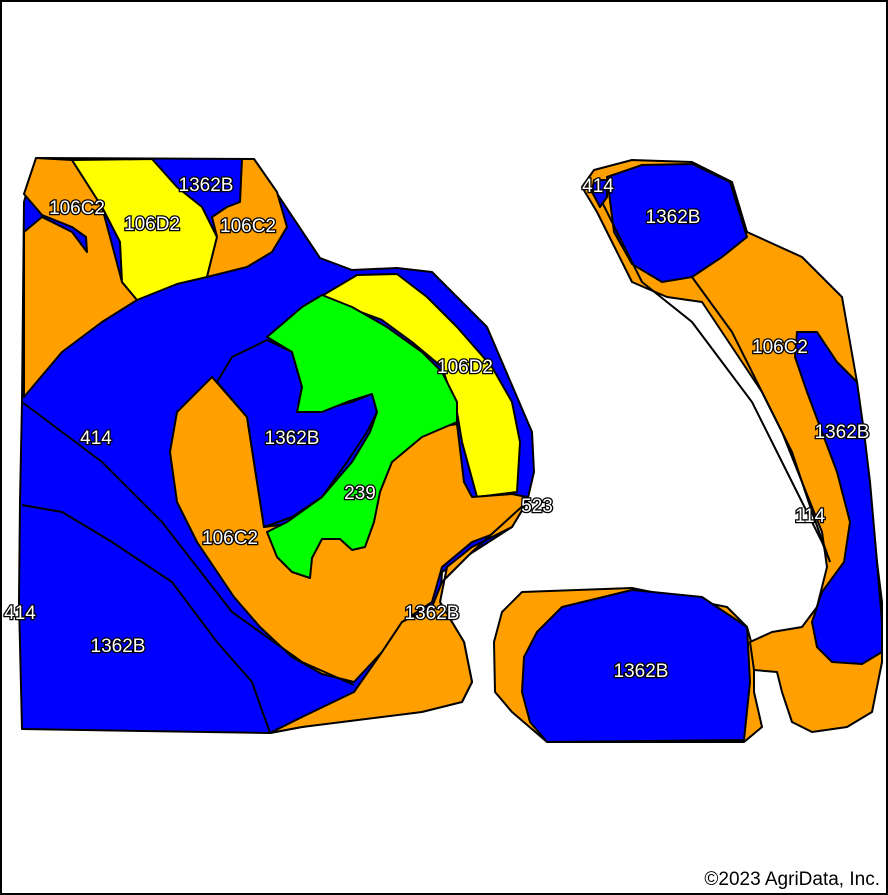  I want to click on soil-unit-414-sliver, so click(599, 193).